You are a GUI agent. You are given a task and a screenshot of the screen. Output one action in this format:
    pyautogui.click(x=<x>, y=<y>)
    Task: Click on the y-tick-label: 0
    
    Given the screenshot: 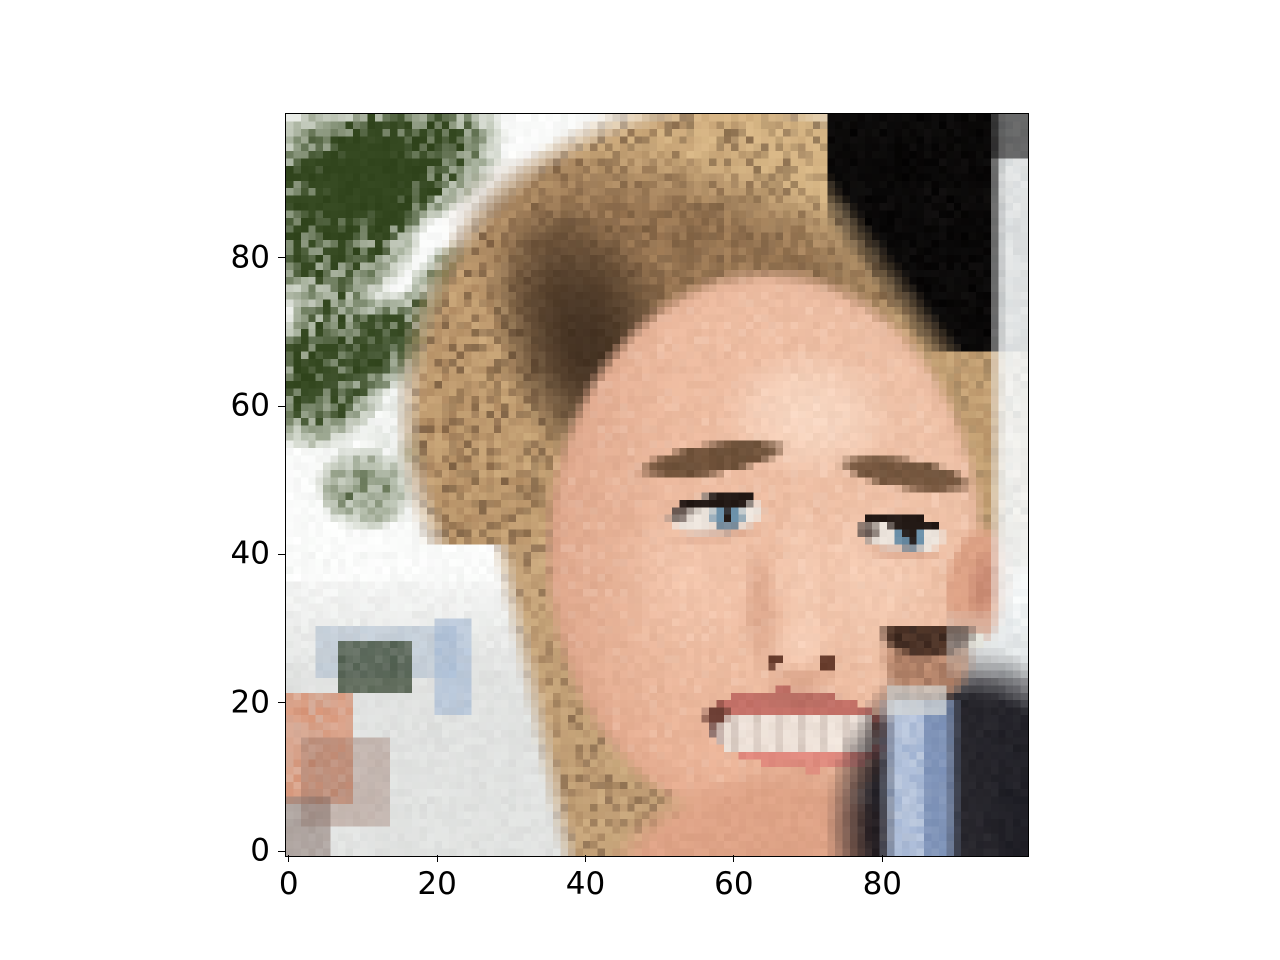 What is the action you would take?
    pyautogui.click(x=260, y=850)
    